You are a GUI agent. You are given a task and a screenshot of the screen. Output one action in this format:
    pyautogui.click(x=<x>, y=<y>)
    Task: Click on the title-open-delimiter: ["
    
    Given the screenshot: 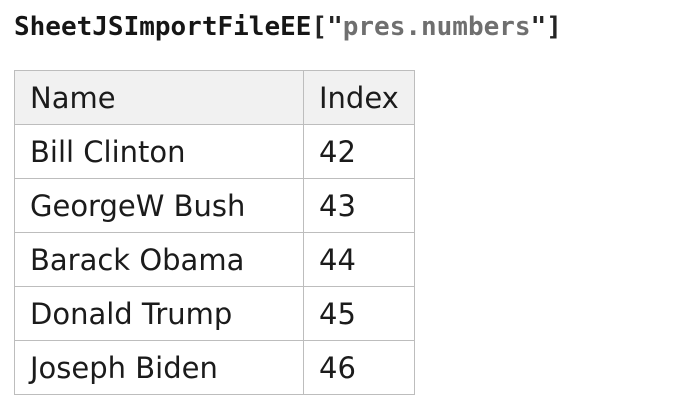 What is the action you would take?
    pyautogui.click(x=327, y=27)
    